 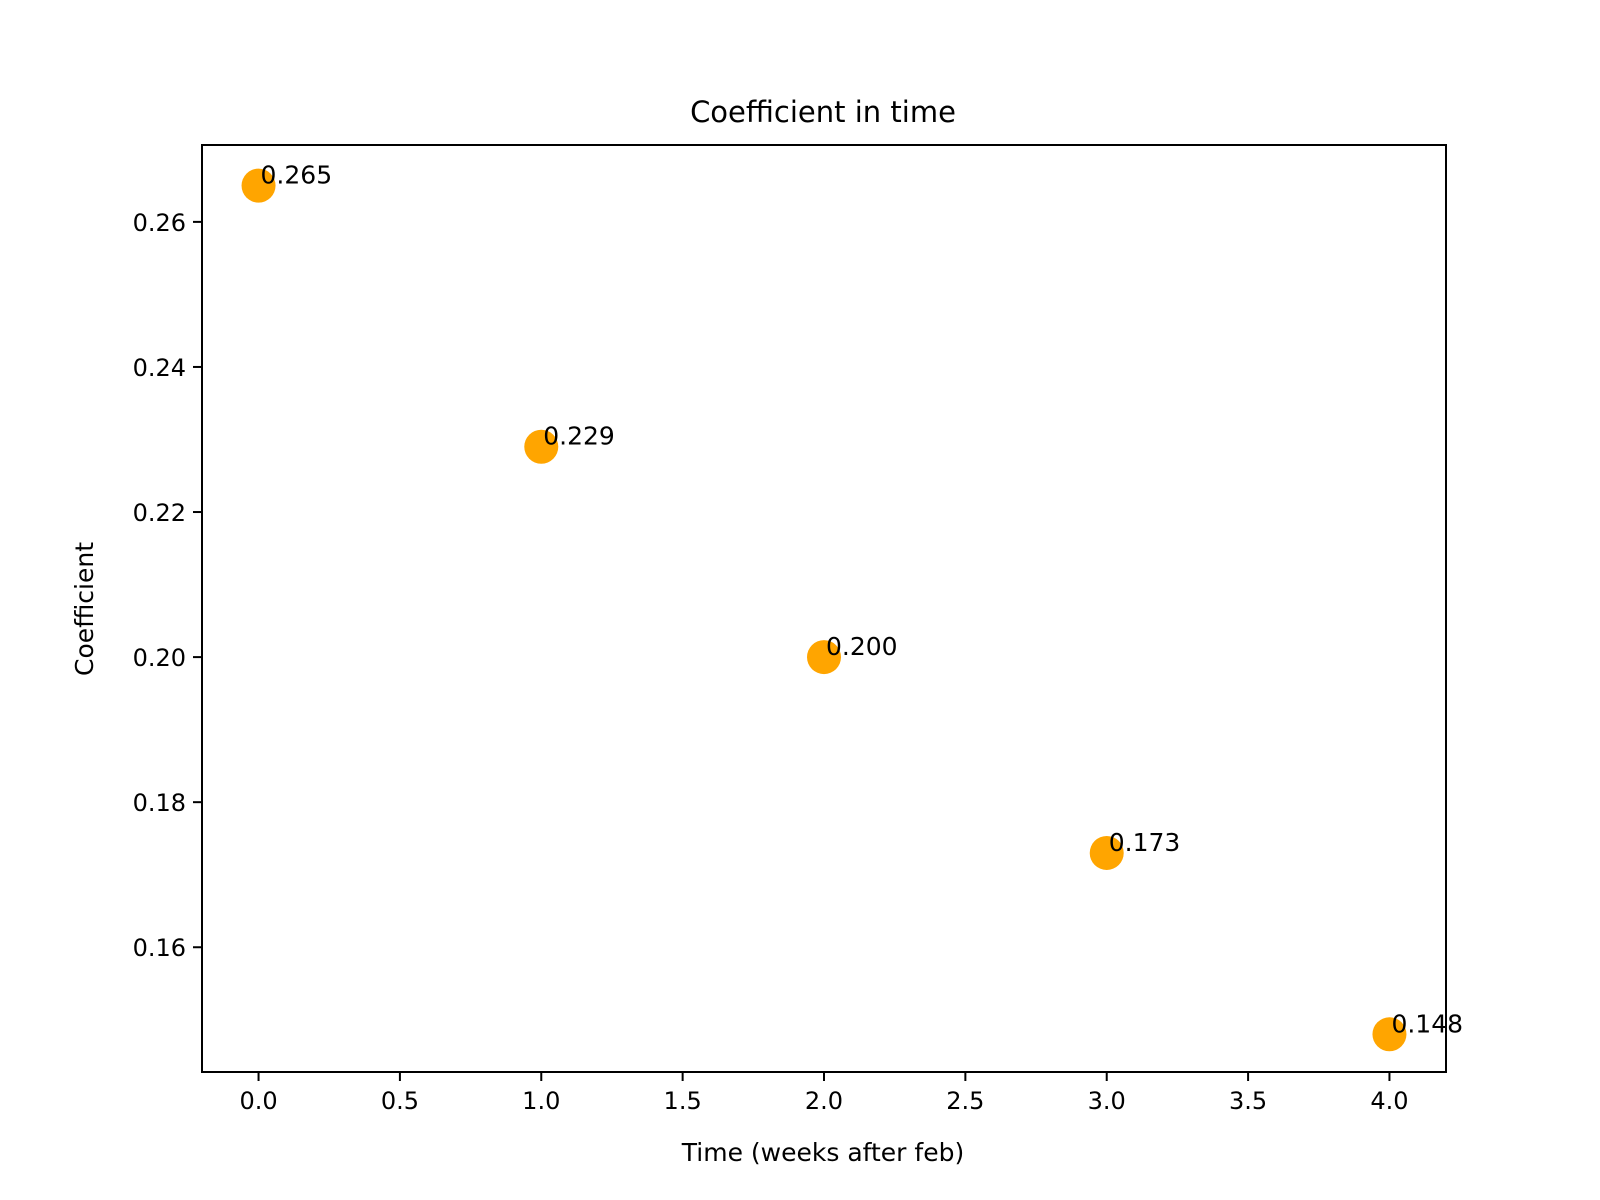 I want to click on x-tick-label: 2.5, so click(x=965, y=1101).